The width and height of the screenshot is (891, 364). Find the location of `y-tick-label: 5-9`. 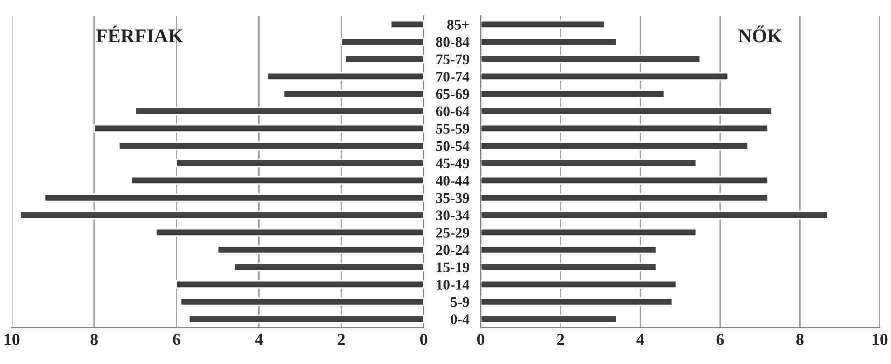

y-tick-label: 5-9 is located at coordinates (460, 302).